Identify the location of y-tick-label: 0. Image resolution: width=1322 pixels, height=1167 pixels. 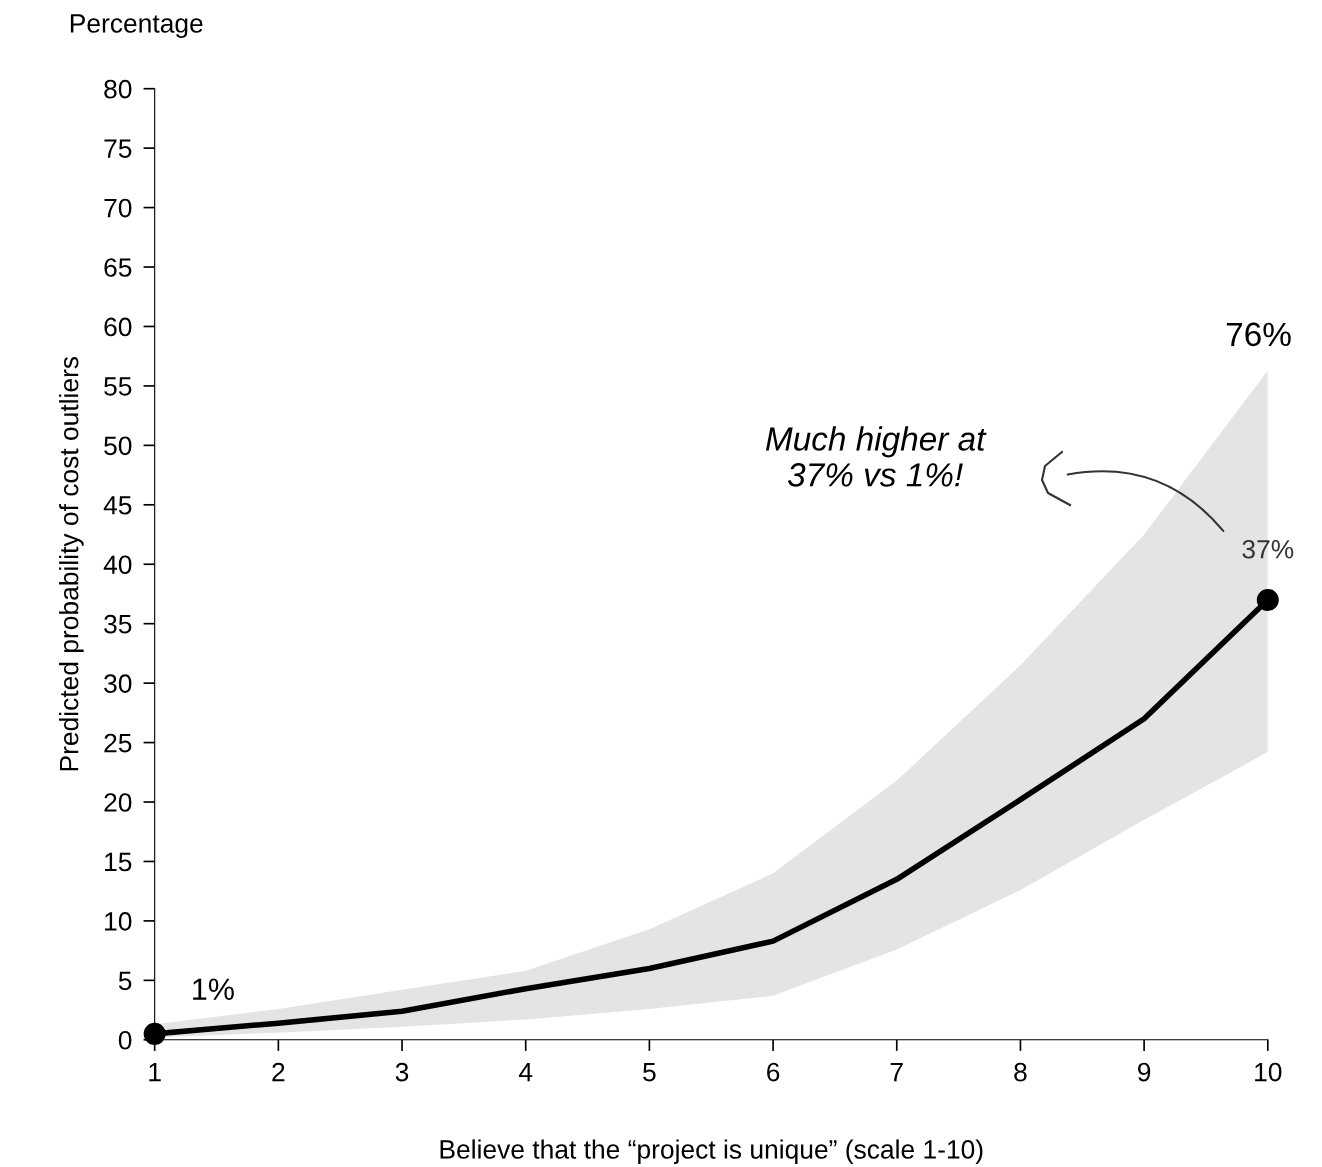
(125, 1040).